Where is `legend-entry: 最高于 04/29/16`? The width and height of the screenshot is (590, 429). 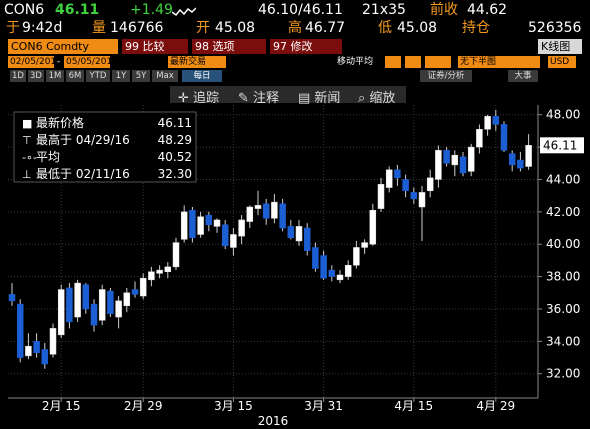 legend-entry: 最高于 04/29/16 is located at coordinates (83, 139).